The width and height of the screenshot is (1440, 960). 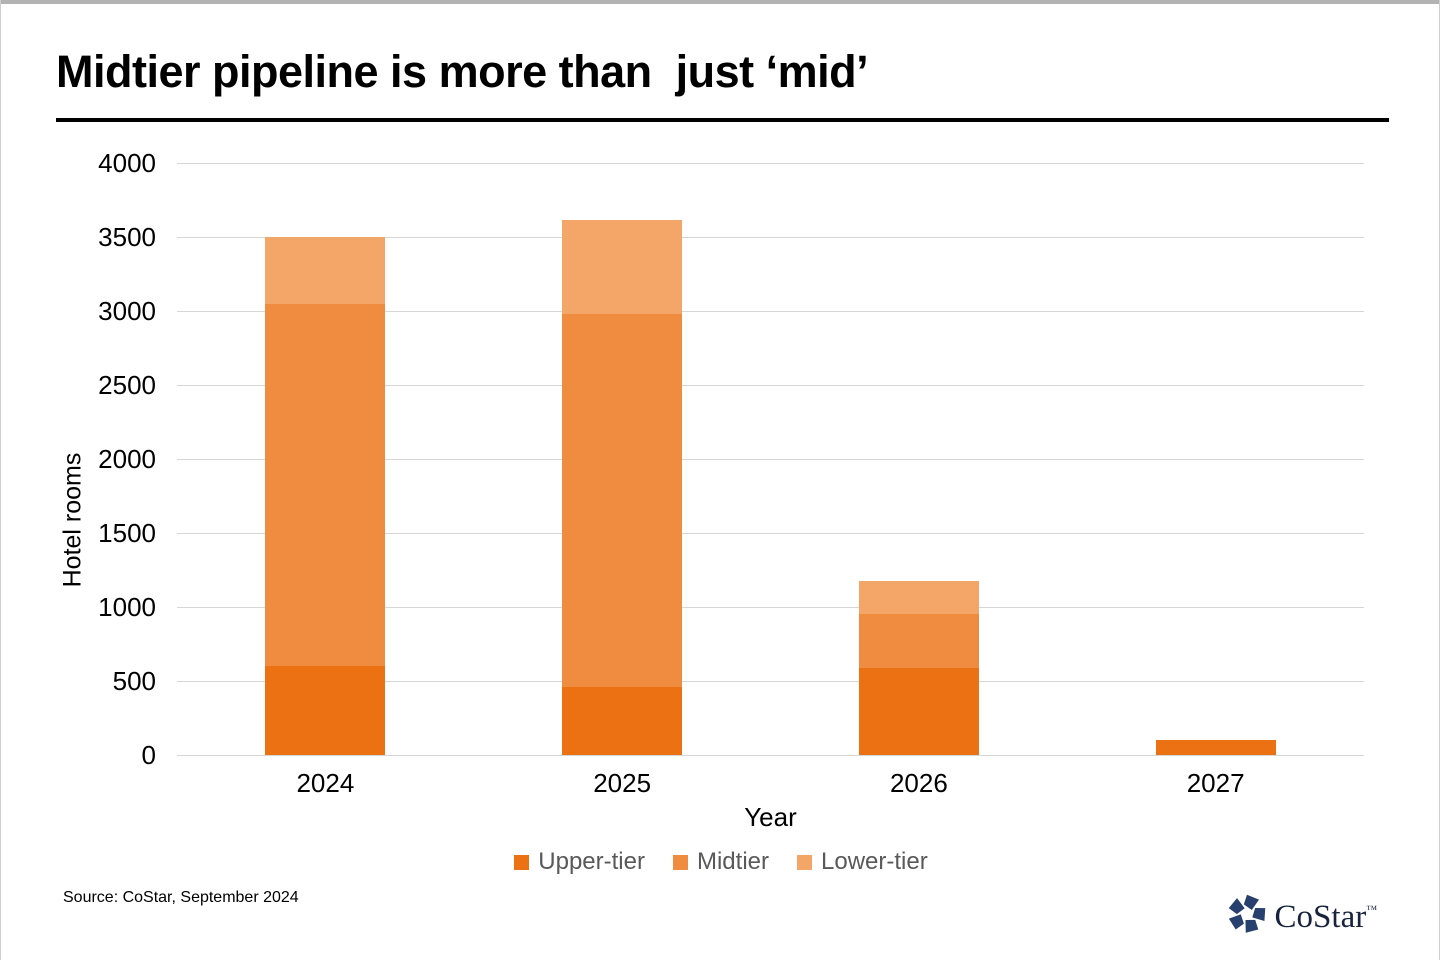 I want to click on y-tick-label: 2000, so click(x=127, y=459).